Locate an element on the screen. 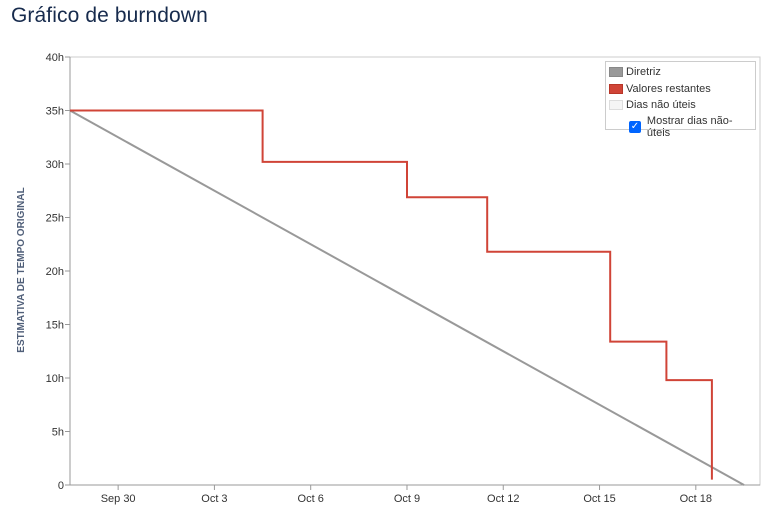  y-tick-label: 10h is located at coordinates (55, 379).